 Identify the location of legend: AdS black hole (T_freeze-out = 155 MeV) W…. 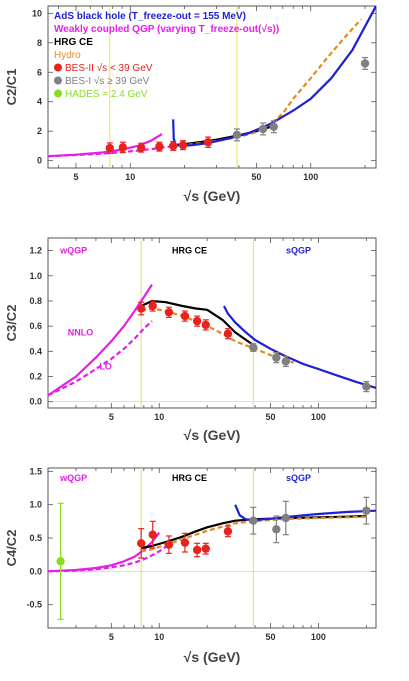
(166, 55).